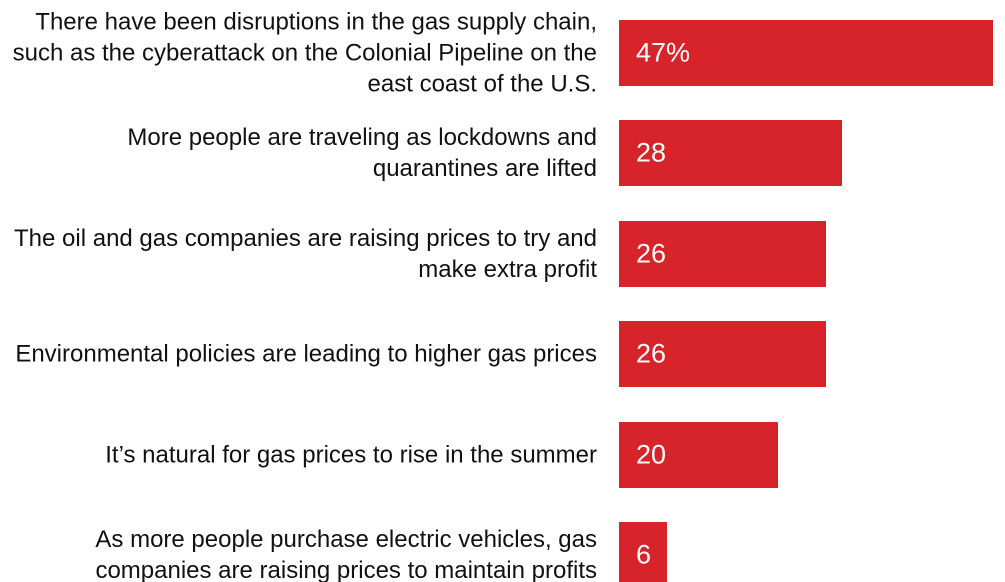 This screenshot has height=582, width=1005. Describe the element at coordinates (651, 152) in the screenshot. I see `value-label: 28` at that location.